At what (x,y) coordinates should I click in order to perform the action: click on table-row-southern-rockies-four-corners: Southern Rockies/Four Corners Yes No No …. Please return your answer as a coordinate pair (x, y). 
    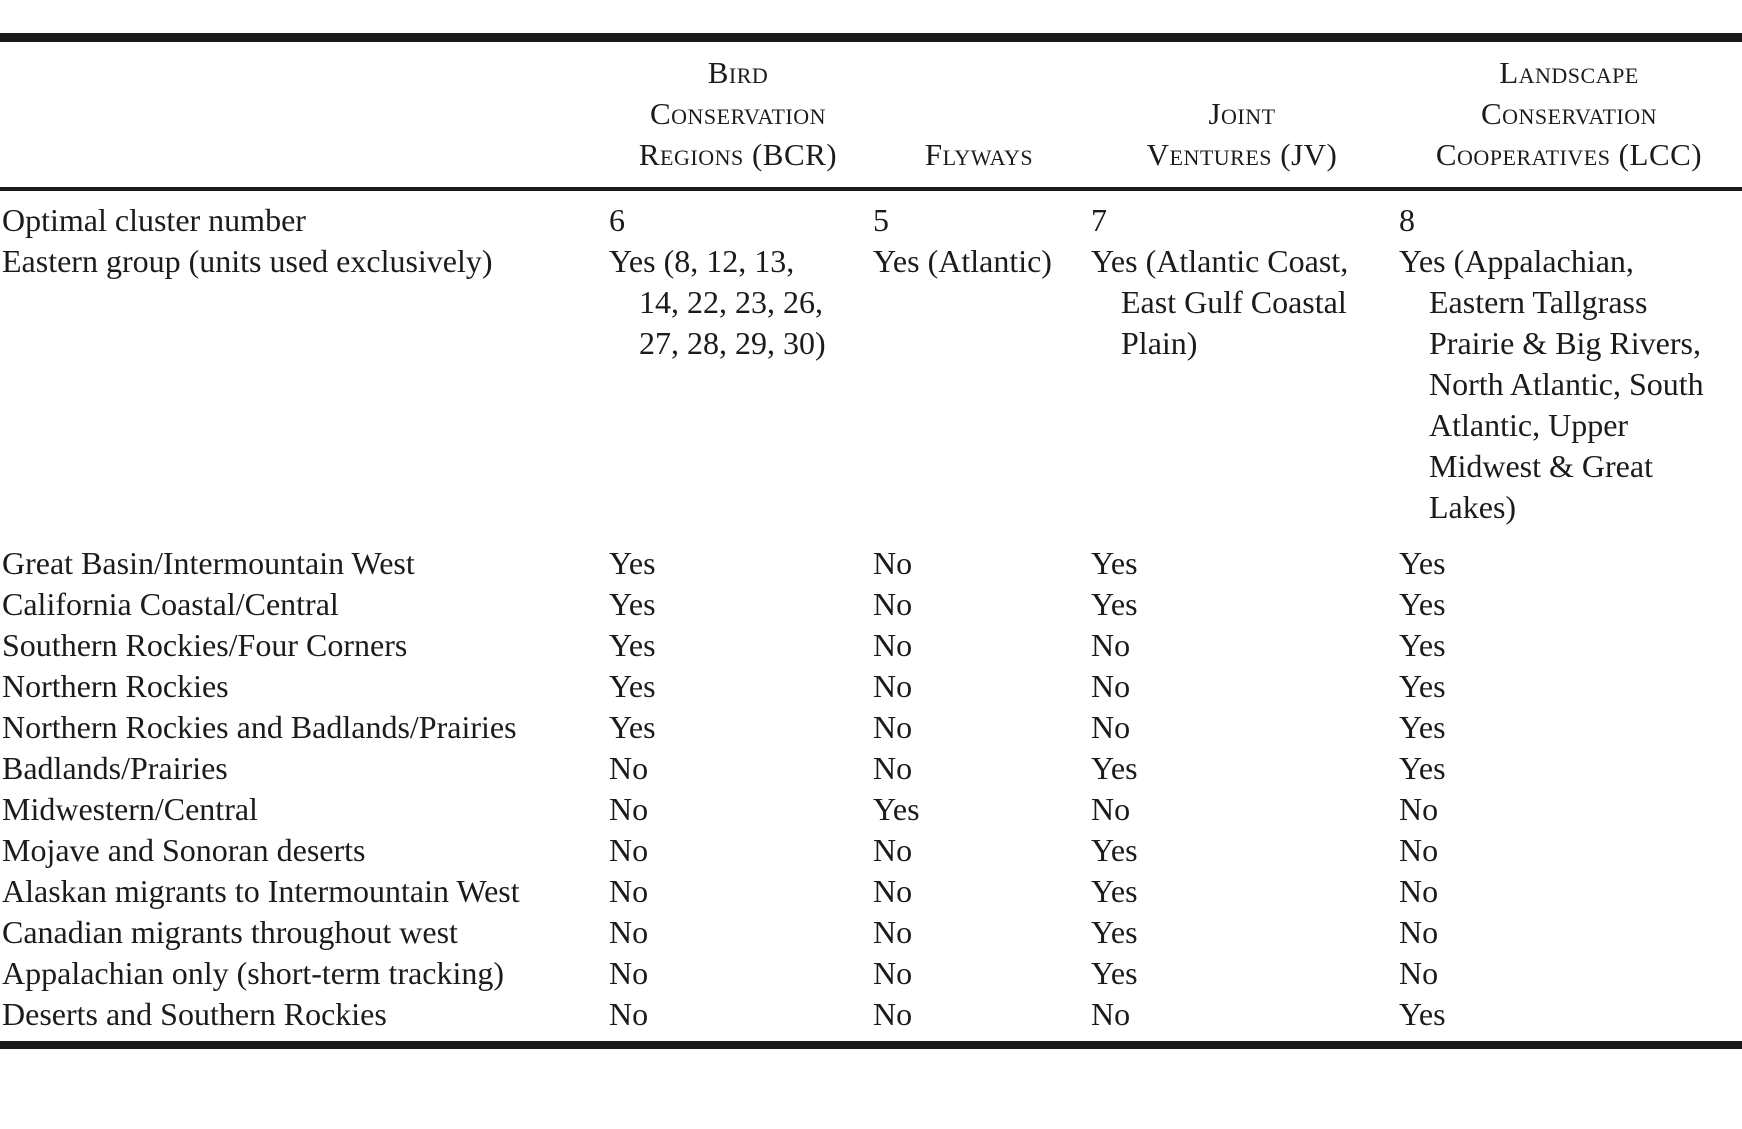
    Looking at the image, I should click on (871, 645).